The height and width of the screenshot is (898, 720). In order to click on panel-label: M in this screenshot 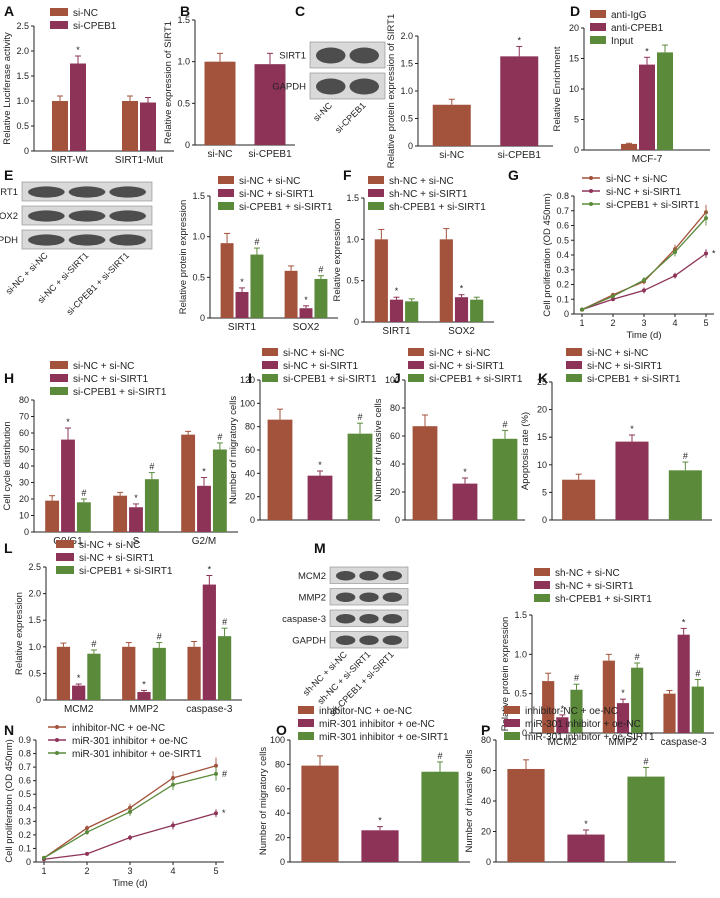, I will do `click(320, 548)`.